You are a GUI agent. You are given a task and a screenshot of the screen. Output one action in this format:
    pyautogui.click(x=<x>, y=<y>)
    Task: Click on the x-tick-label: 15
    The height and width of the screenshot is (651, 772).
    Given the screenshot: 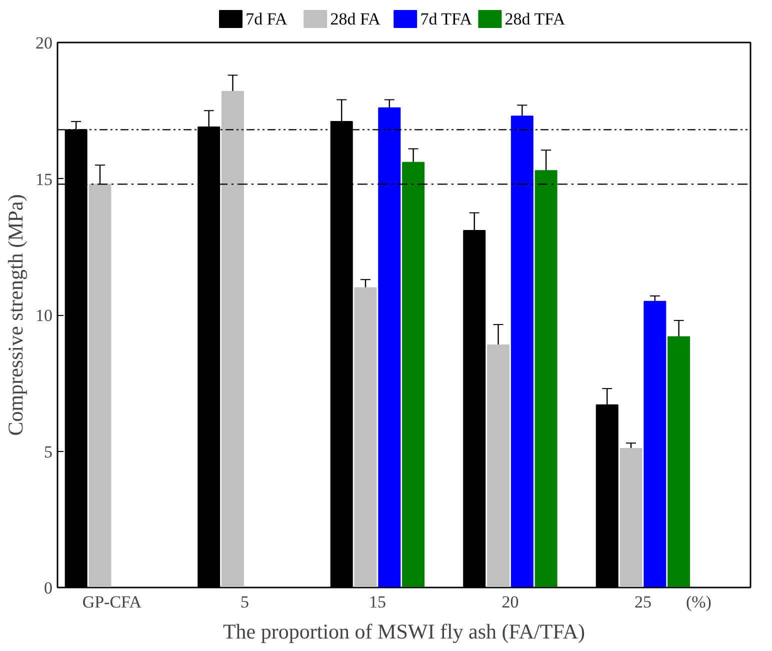 What is the action you would take?
    pyautogui.click(x=377, y=602)
    